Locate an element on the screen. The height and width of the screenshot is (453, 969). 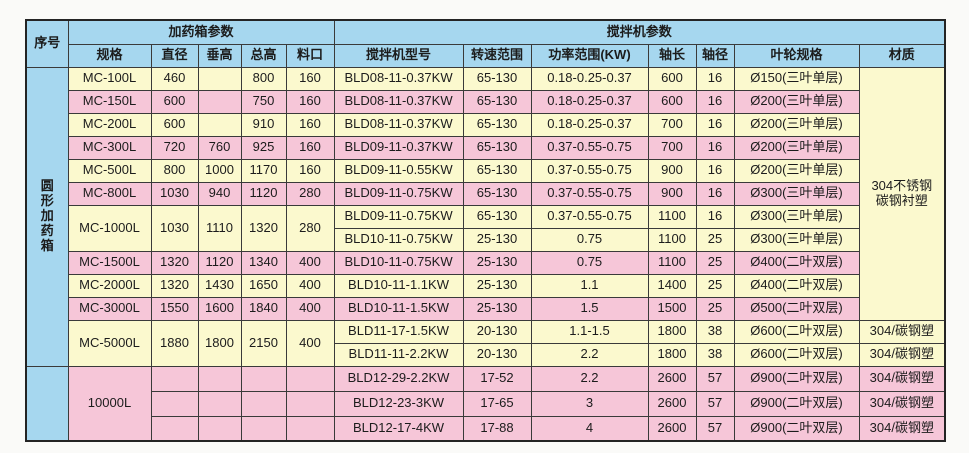
header-diameter: 直径 is located at coordinates (174, 55).